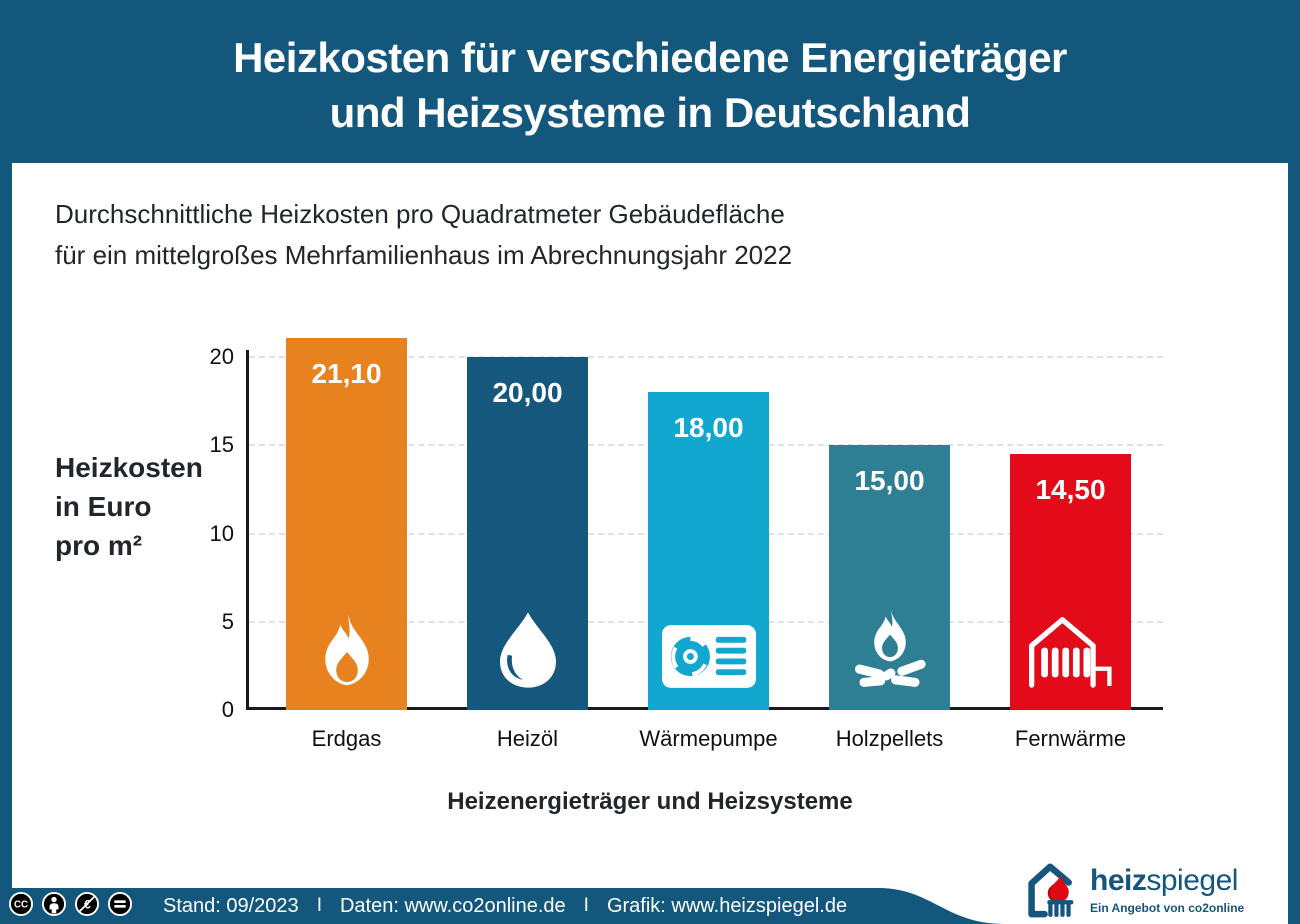 The image size is (1300, 924). I want to click on logo-text: heizspiegel Ein Angebot von co2online, so click(1167, 888).